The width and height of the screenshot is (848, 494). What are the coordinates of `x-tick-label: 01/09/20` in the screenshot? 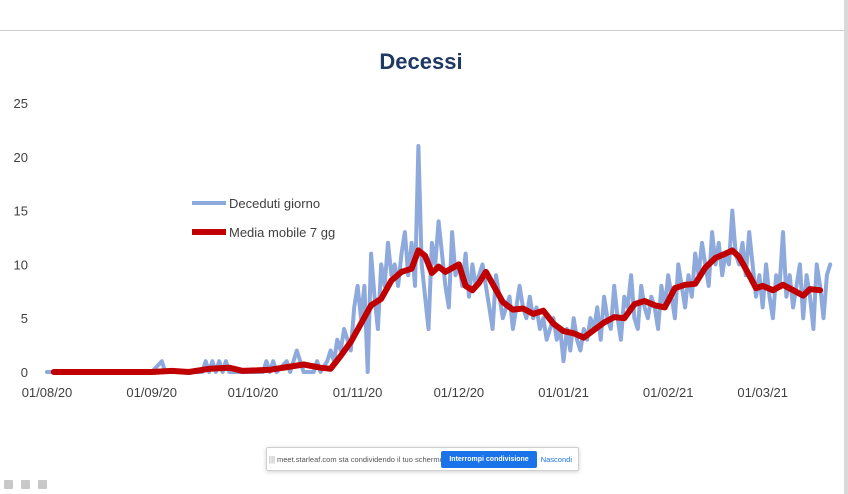 It's located at (151, 392).